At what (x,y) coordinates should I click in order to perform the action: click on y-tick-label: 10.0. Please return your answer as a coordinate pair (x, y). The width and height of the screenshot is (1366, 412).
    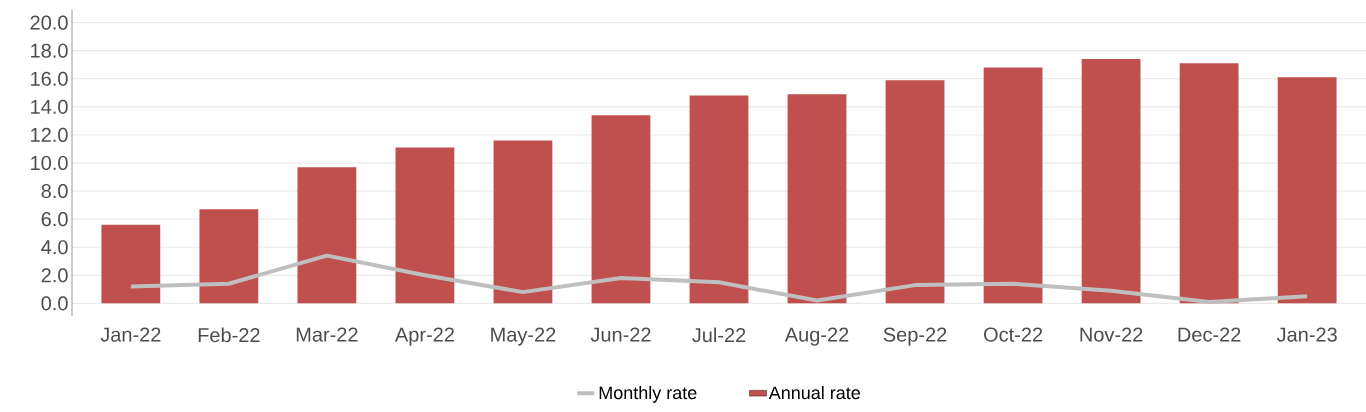
    Looking at the image, I should click on (49, 163).